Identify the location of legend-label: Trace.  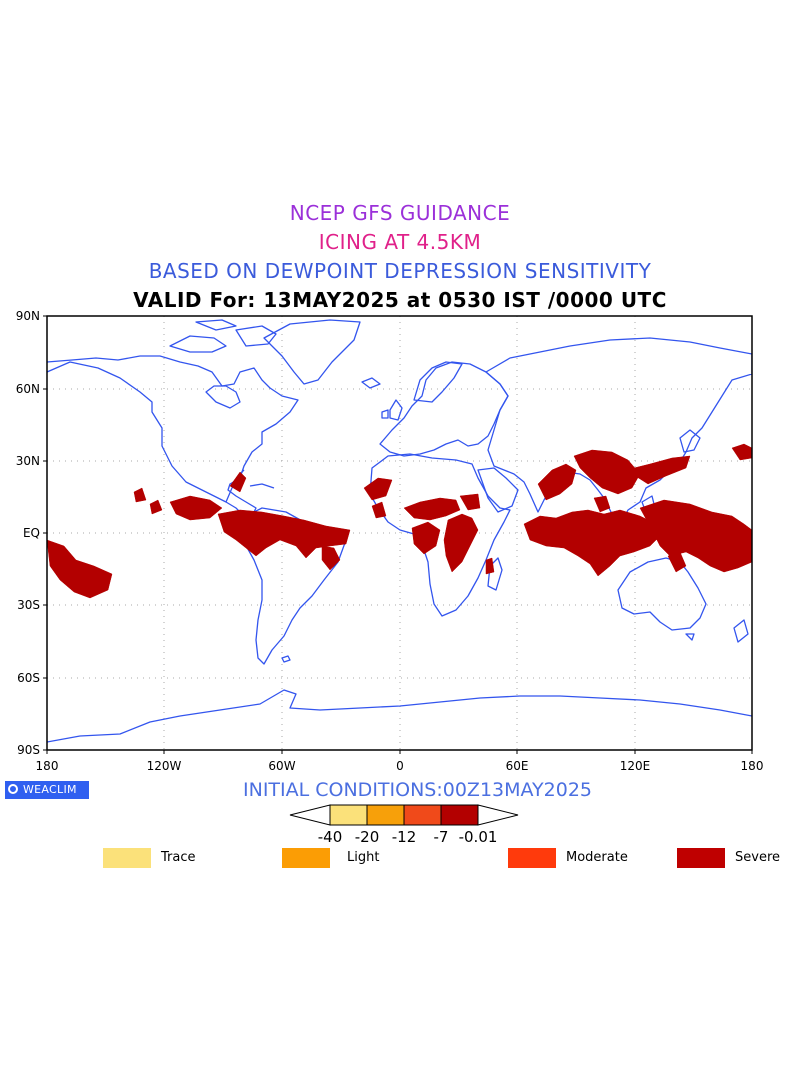
(178, 857).